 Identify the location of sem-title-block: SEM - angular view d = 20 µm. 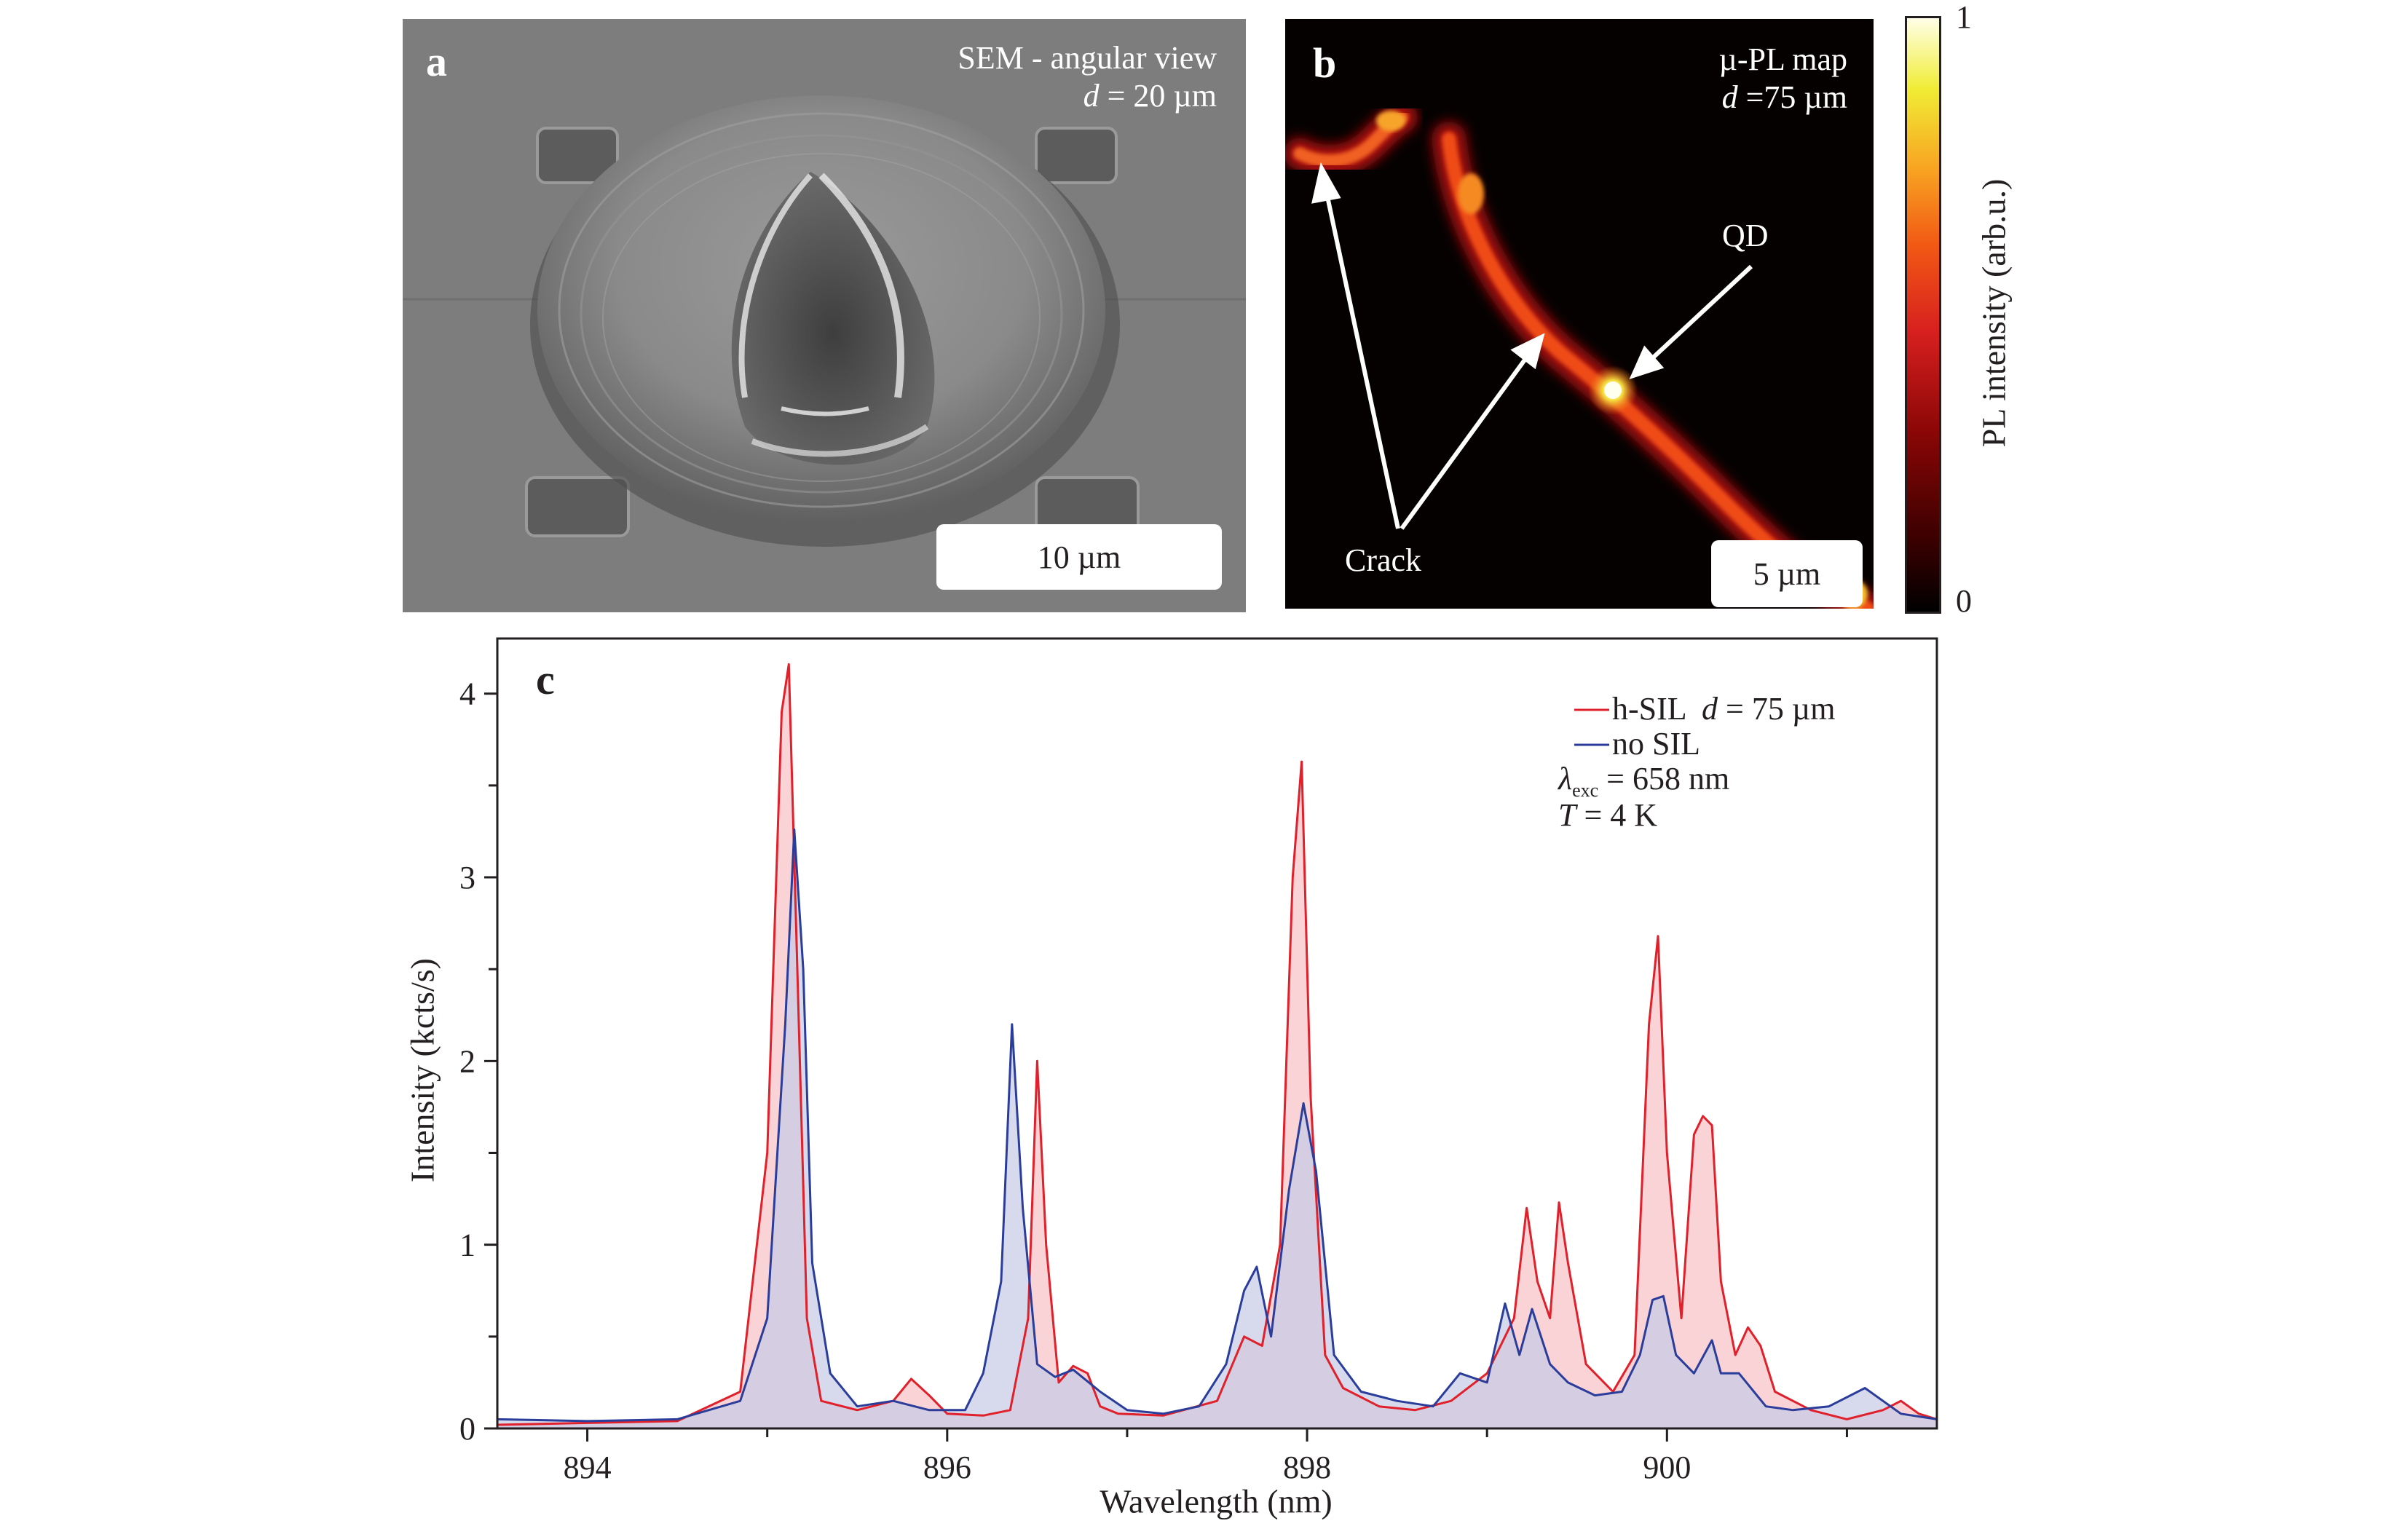
(1087, 77).